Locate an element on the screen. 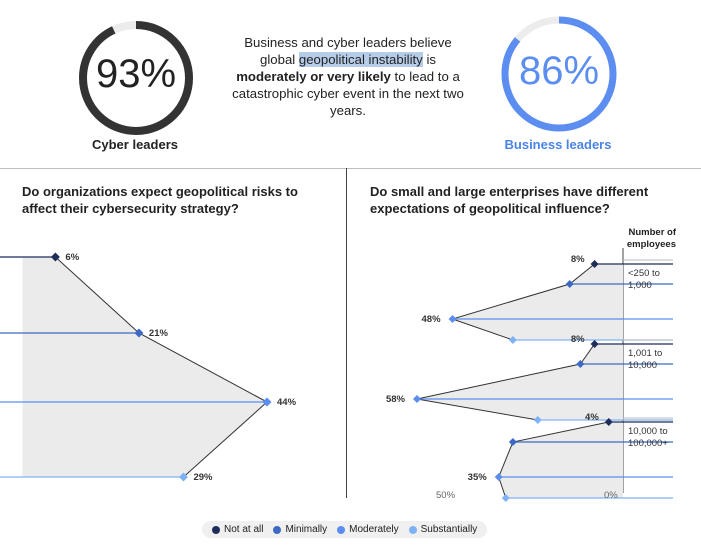 This screenshot has width=701, height=559. headline-highlight: geopolitical instability is located at coordinates (360, 59).